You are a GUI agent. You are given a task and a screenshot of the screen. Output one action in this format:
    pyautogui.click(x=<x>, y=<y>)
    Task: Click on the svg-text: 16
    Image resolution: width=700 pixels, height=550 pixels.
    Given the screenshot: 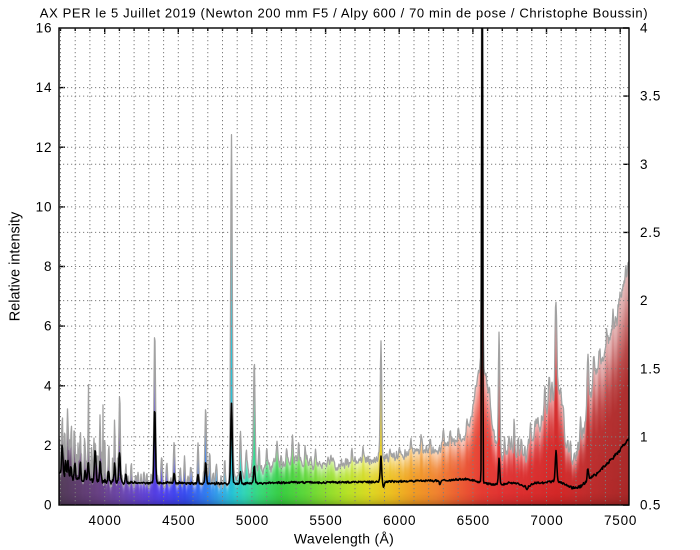 What is the action you would take?
    pyautogui.click(x=44, y=28)
    